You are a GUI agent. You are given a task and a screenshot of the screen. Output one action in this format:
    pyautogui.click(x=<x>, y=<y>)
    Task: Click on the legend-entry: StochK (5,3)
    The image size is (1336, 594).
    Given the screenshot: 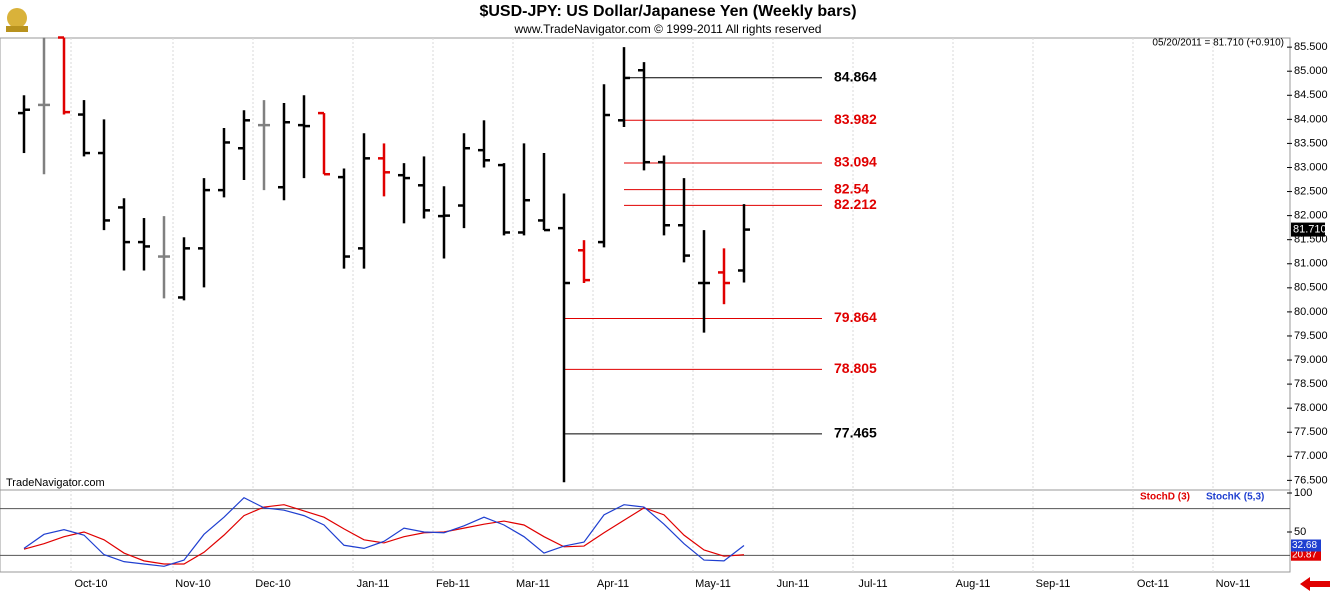 What is the action you would take?
    pyautogui.click(x=1235, y=497)
    